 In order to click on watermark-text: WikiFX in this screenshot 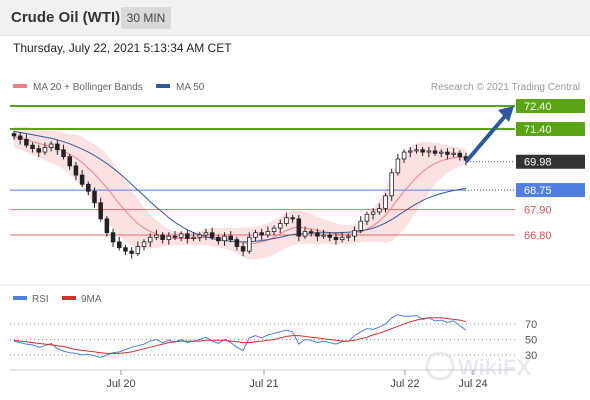, I will do `click(494, 367)`.